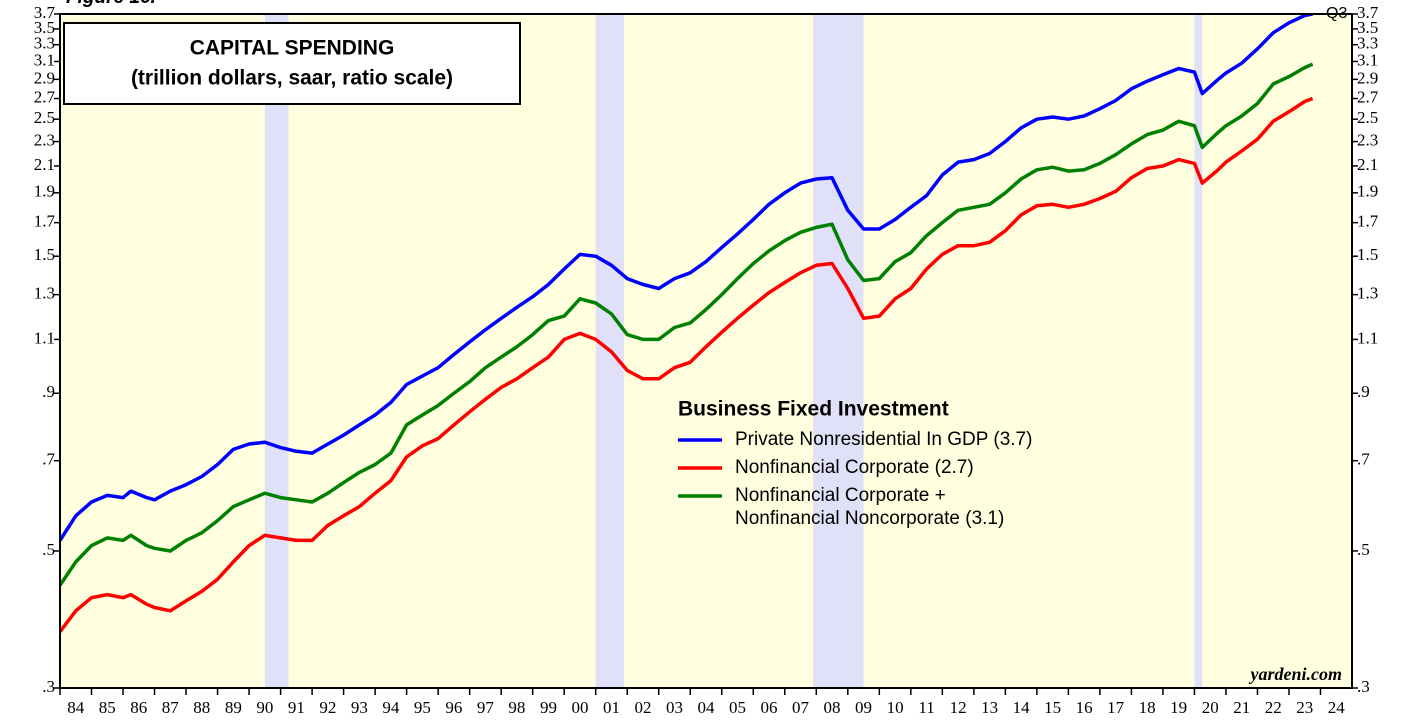 This screenshot has height=721, width=1413. Describe the element at coordinates (642, 707) in the screenshot. I see `x-tick-label: 02` at that location.